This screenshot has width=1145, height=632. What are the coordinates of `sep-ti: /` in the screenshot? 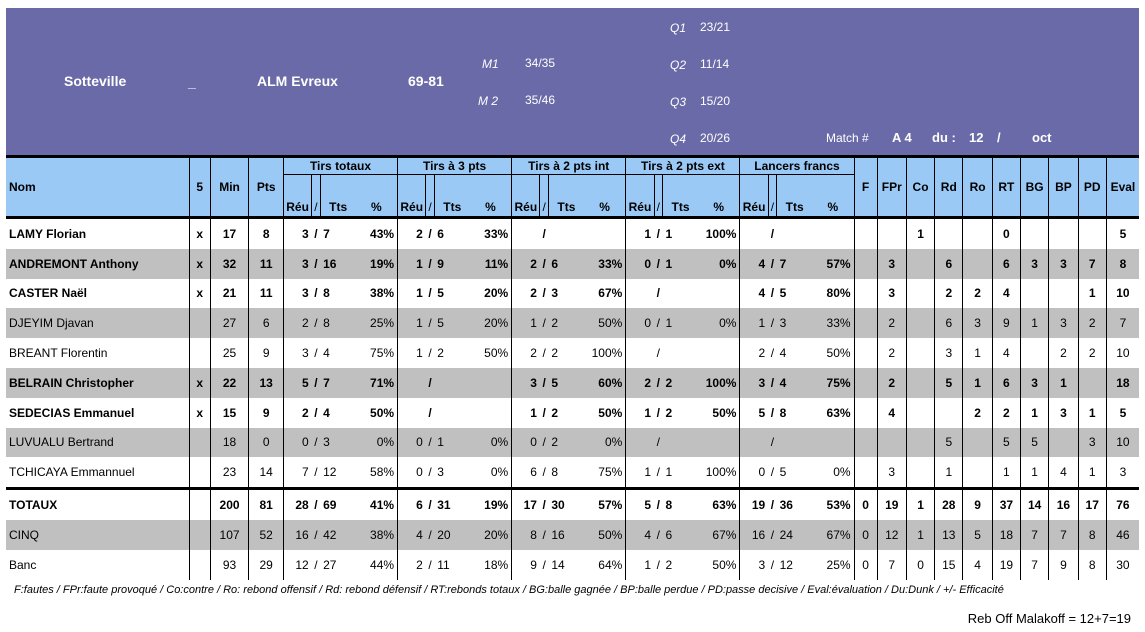 It's located at (544, 412).